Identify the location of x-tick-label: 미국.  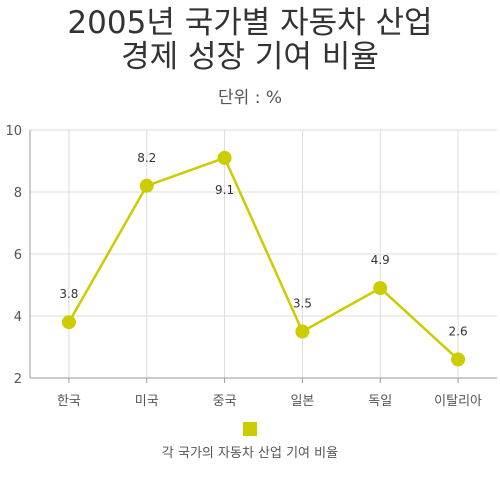
(147, 401).